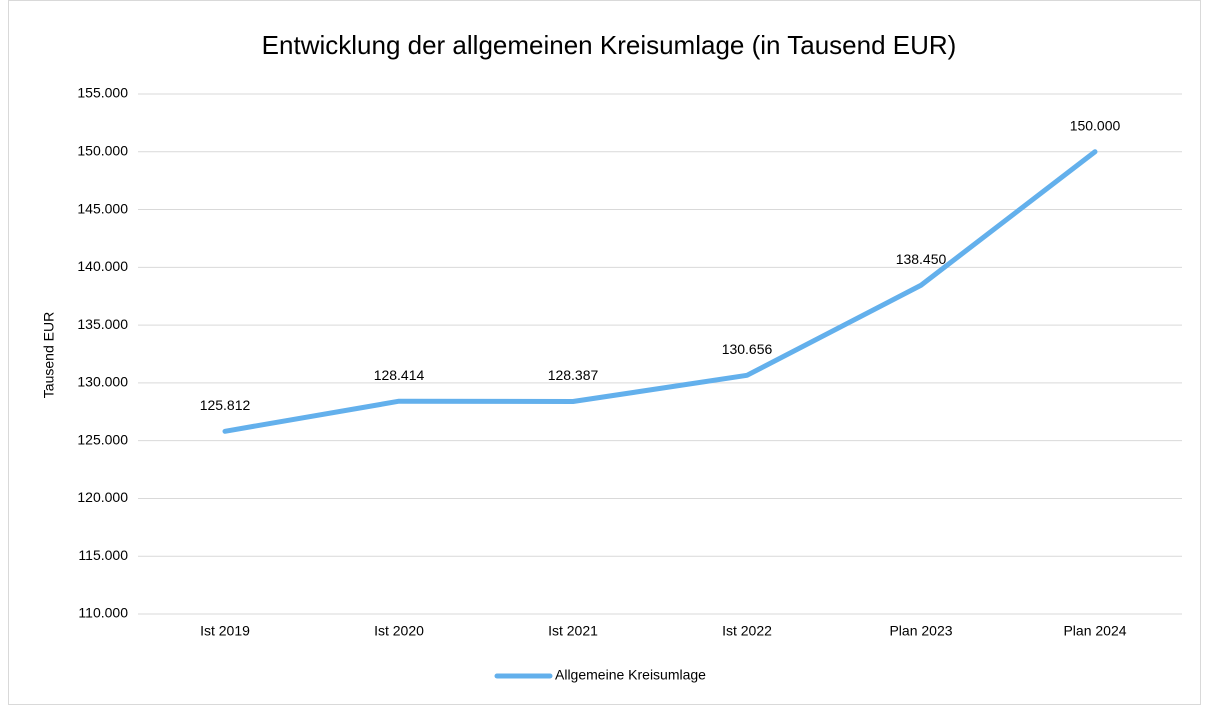 This screenshot has width=1209, height=705. What do you see at coordinates (399, 375) in the screenshot?
I see `data-label: 128.414` at bounding box center [399, 375].